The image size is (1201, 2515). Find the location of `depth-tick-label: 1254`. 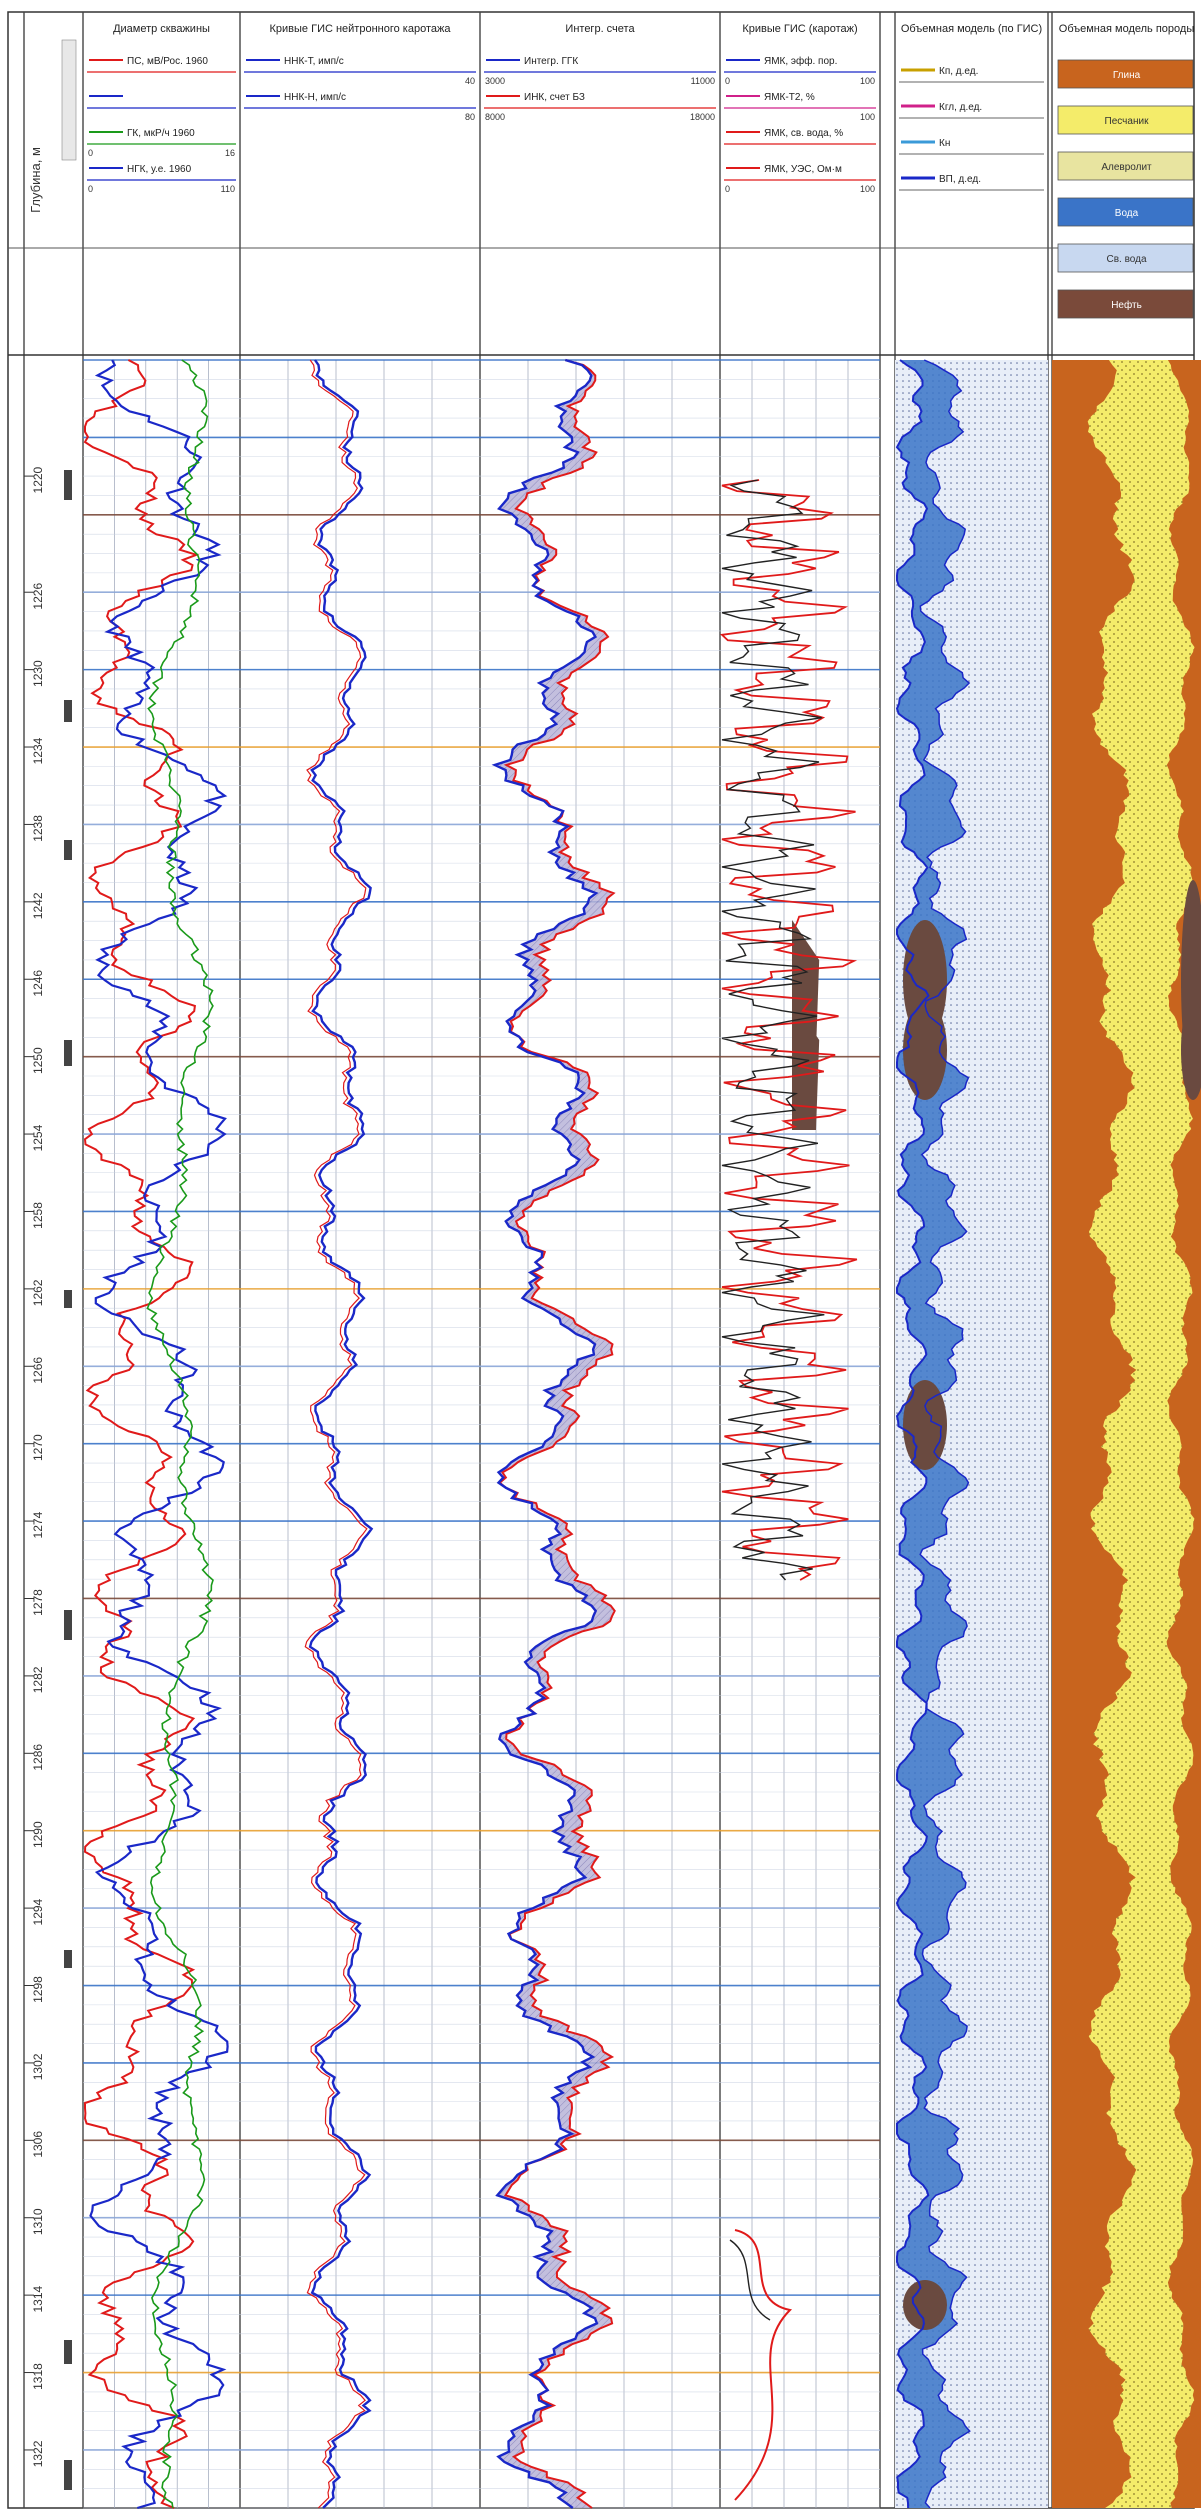

depth-tick-label: 1254 is located at coordinates (38, 1137).